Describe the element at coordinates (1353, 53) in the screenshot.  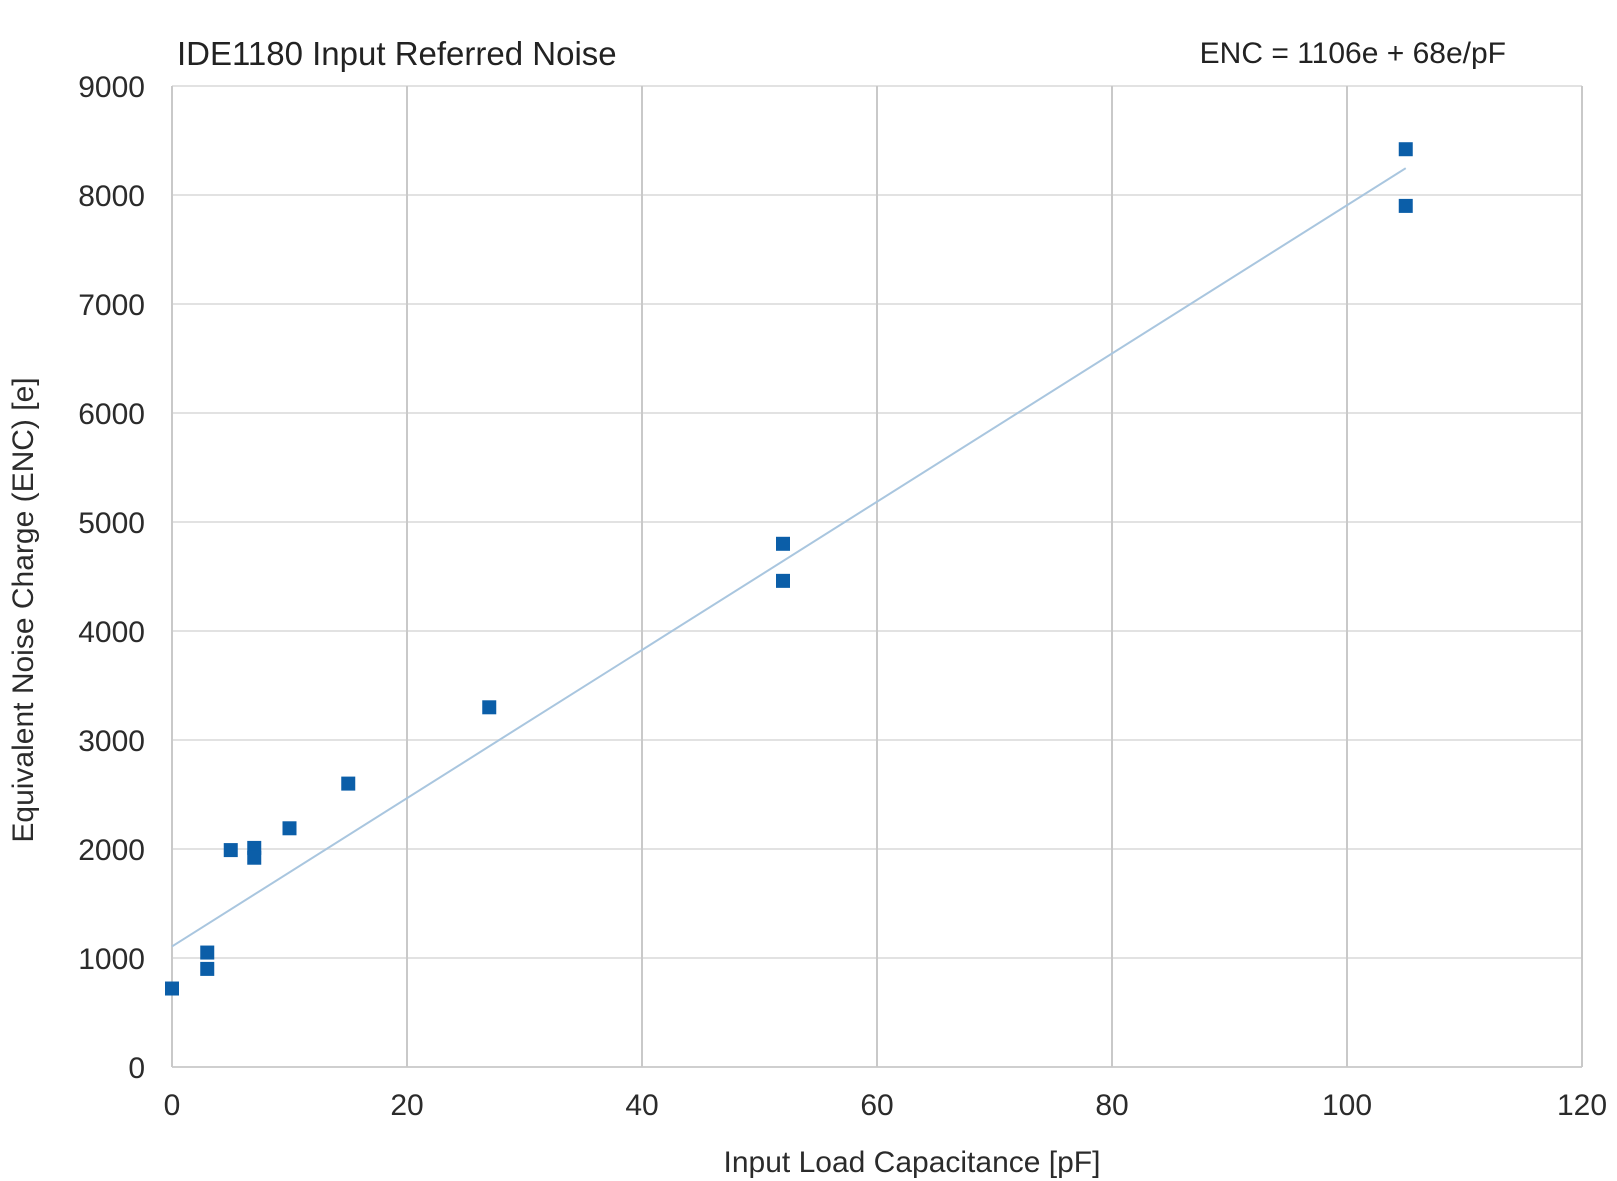
I see `trendline-equation: ENC = 1106e + 68e/pF` at that location.